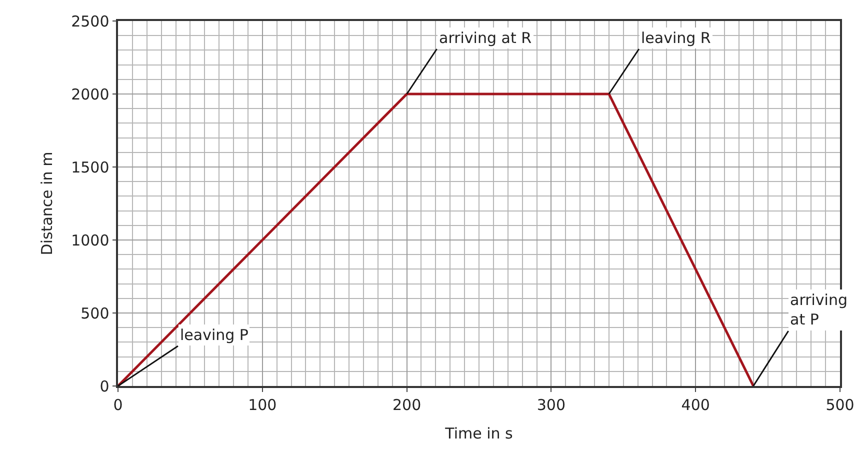 The height and width of the screenshot is (458, 866). Describe the element at coordinates (676, 38) in the screenshot. I see `annotation: leaving R` at that location.